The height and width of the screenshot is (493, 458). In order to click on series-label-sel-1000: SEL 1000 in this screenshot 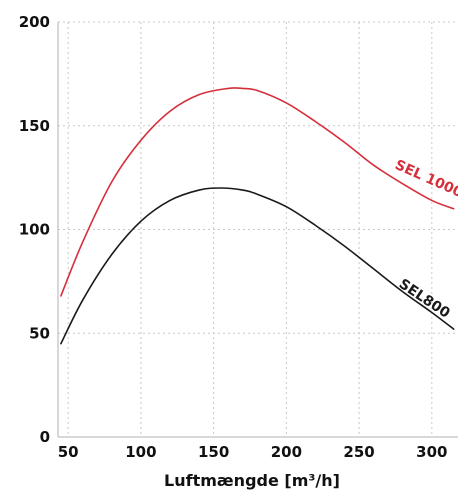, I will do `click(425, 179)`.